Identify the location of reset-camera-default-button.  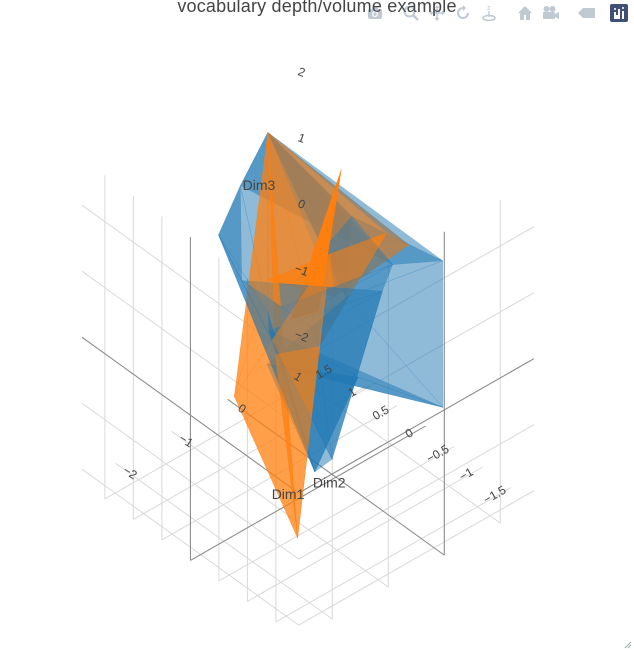
(525, 13).